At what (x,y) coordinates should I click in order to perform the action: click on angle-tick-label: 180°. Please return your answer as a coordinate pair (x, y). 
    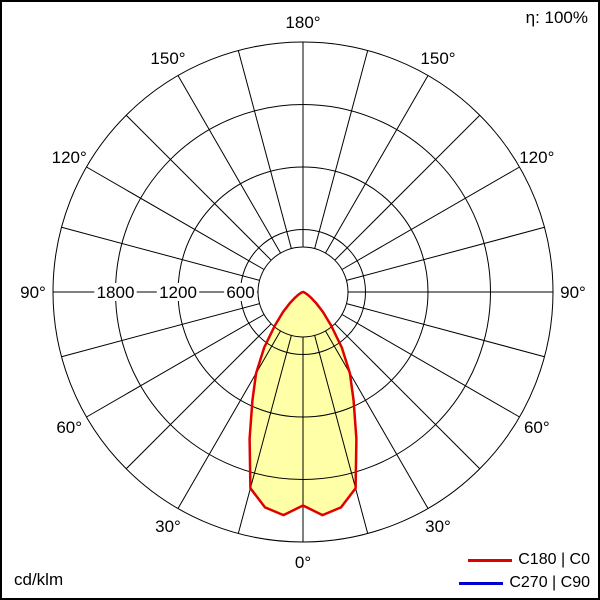
    Looking at the image, I should click on (302, 22).